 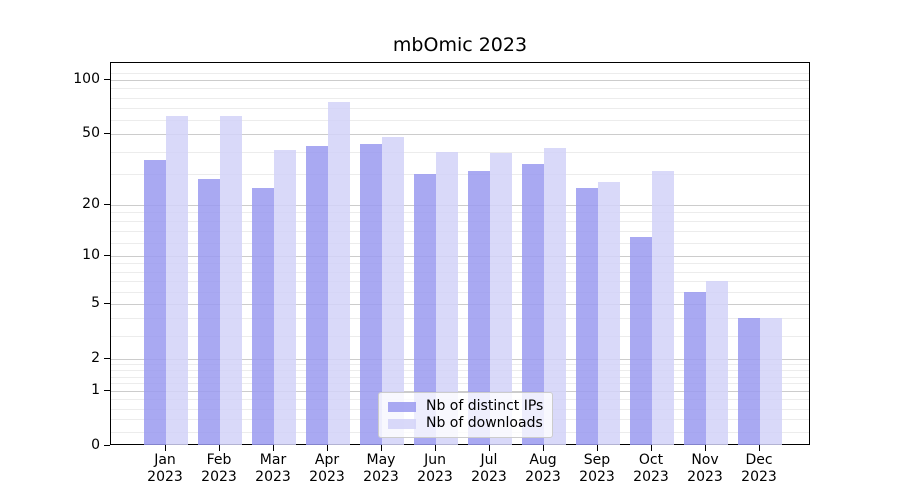 I want to click on y-axis-tick-label: 50, so click(x=91, y=133).